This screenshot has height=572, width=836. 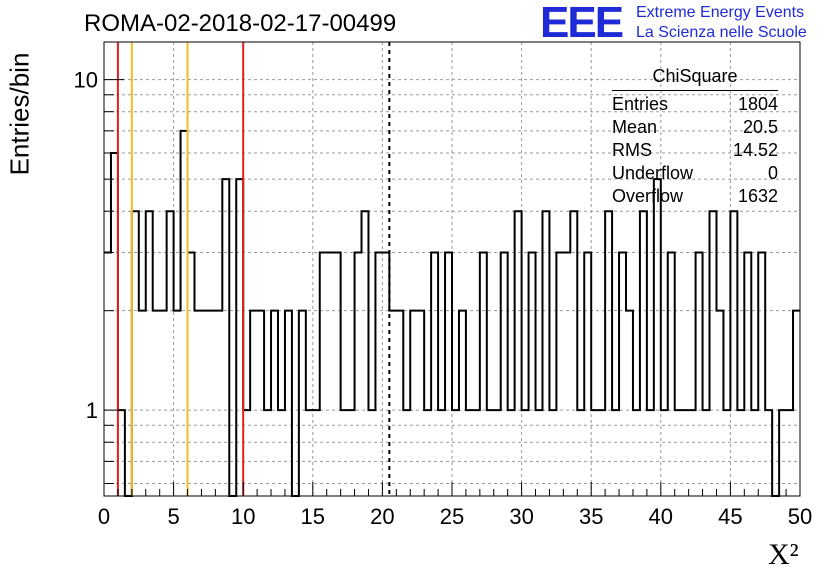 What do you see at coordinates (695, 150) in the screenshot?
I see `stats-row-rms: RMS 14.52` at bounding box center [695, 150].